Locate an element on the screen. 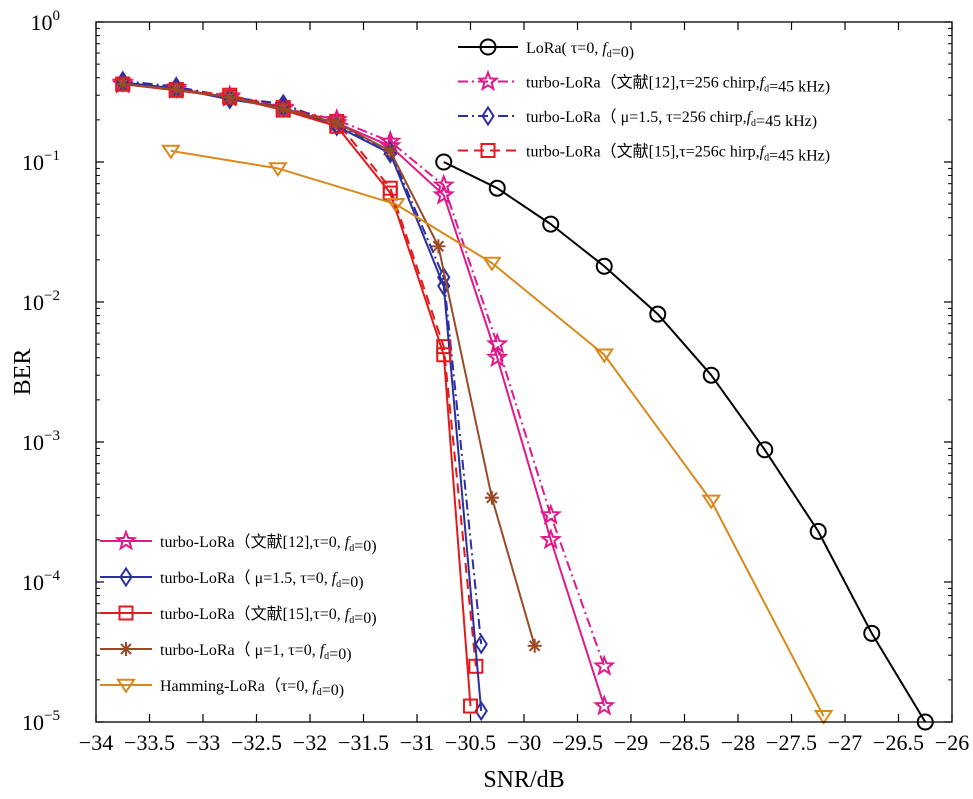 This screenshot has width=973, height=799. x-tick-label: −31 is located at coordinates (417, 742).